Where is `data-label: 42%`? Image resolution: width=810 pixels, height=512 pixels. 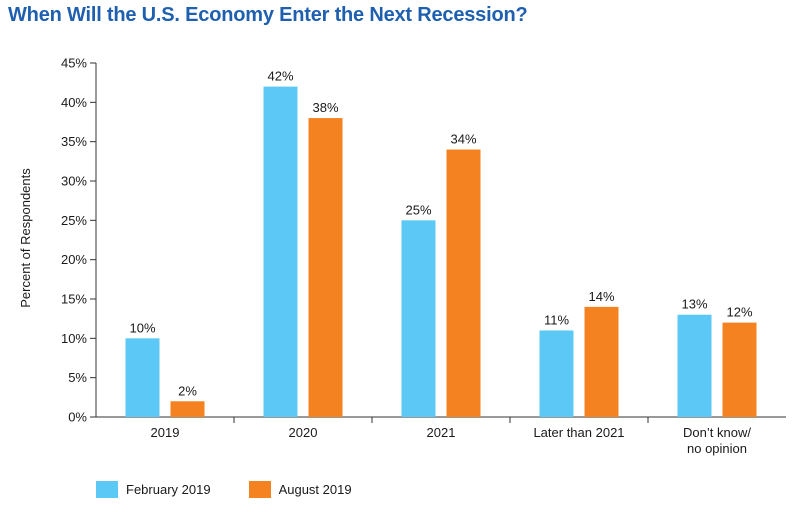
data-label: 42% is located at coordinates (280, 76).